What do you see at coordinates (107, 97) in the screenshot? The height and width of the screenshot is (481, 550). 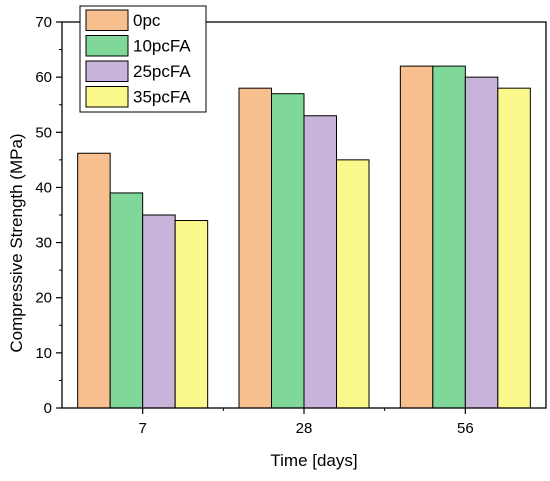 I see `legend-swatch-35pcFA` at bounding box center [107, 97].